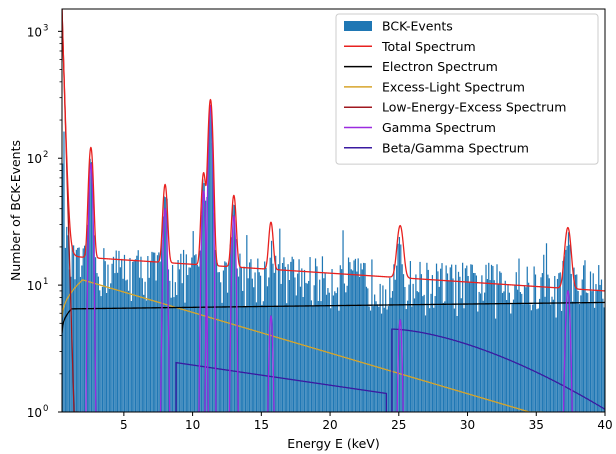  What do you see at coordinates (428, 46) in the screenshot?
I see `legend-entry-label: Total Spectrum` at bounding box center [428, 46].